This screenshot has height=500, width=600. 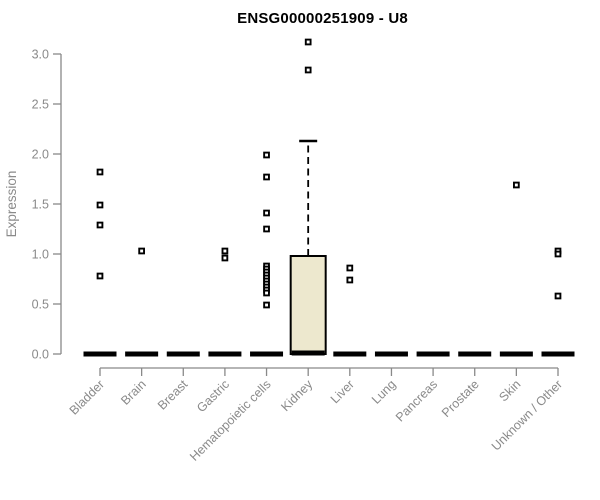 I want to click on box-kidney, so click(x=308, y=305).